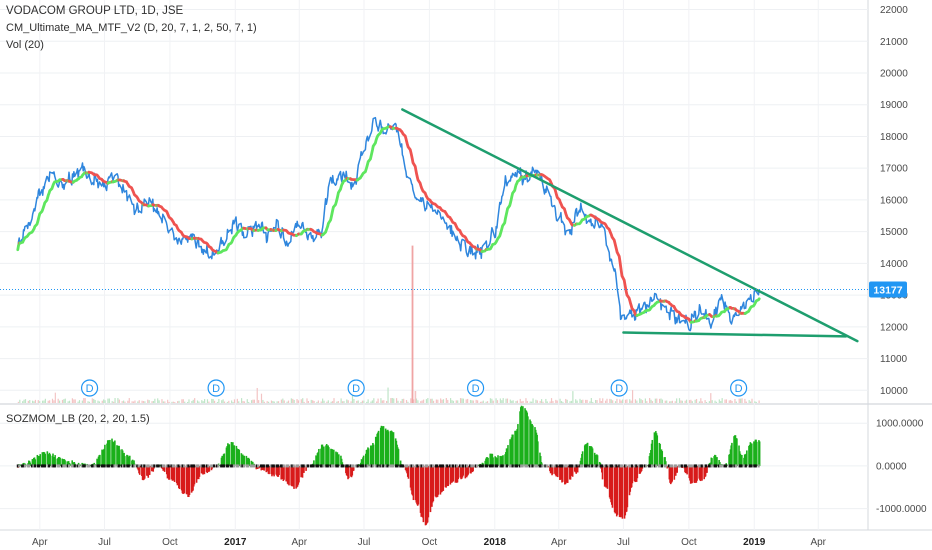 The width and height of the screenshot is (932, 550). I want to click on last-price-badge, so click(888, 289).